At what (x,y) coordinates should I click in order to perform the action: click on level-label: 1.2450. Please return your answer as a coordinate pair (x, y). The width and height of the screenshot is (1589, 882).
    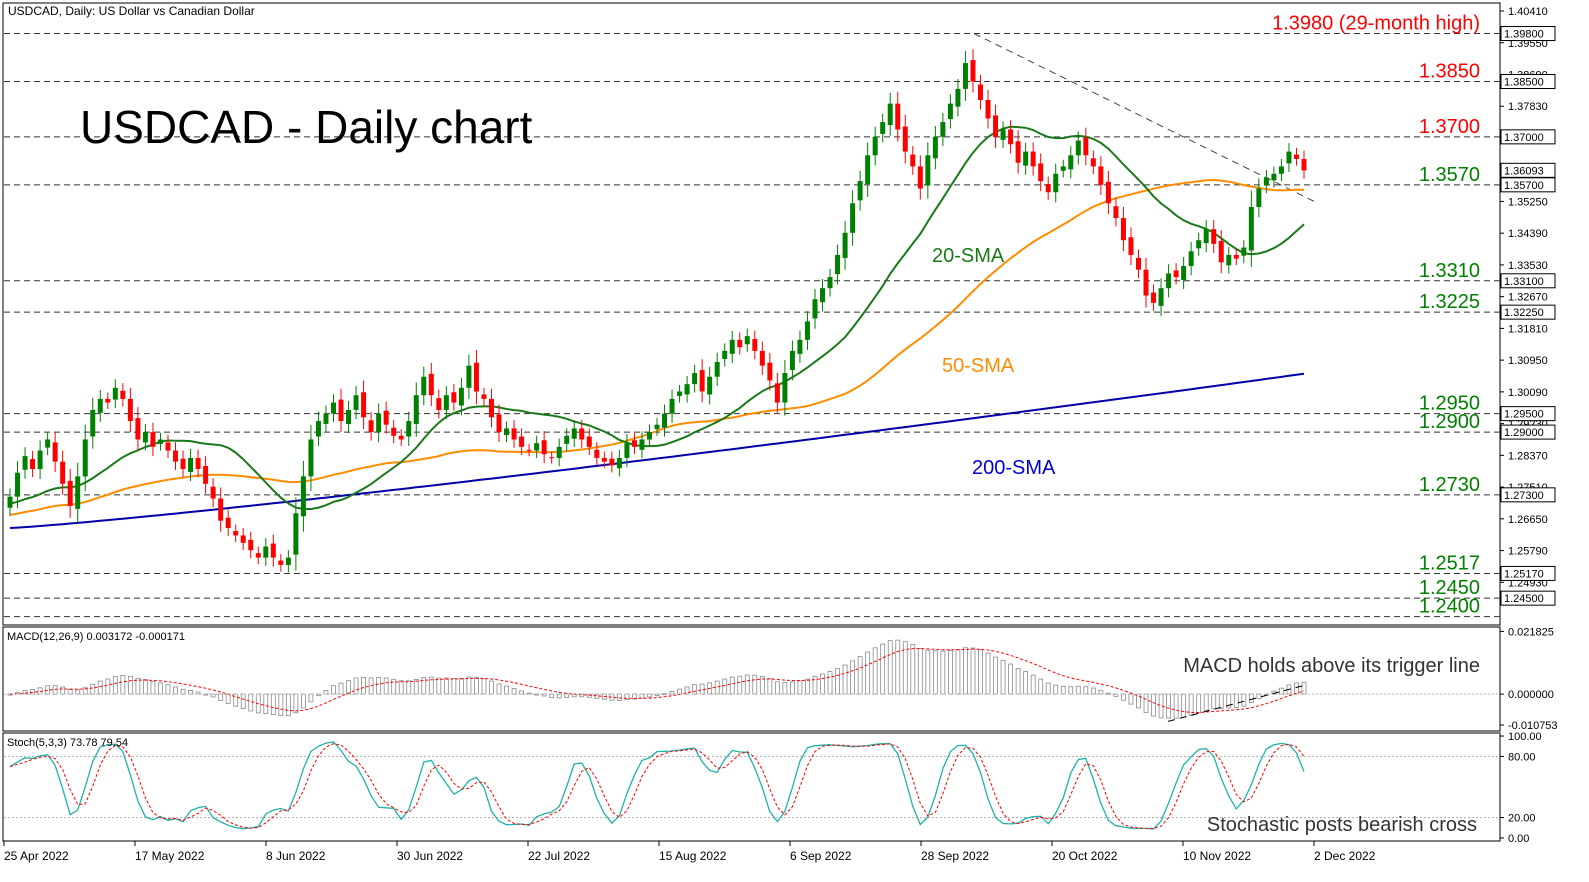
    Looking at the image, I should click on (1449, 588).